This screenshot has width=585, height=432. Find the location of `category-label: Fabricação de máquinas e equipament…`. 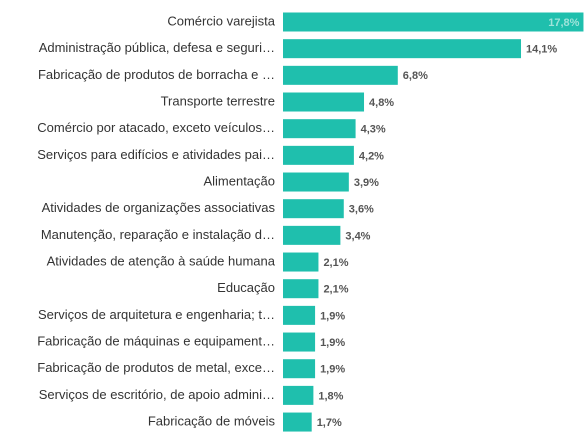

category-label: Fabricação de máquinas e equipament… is located at coordinates (156, 340).